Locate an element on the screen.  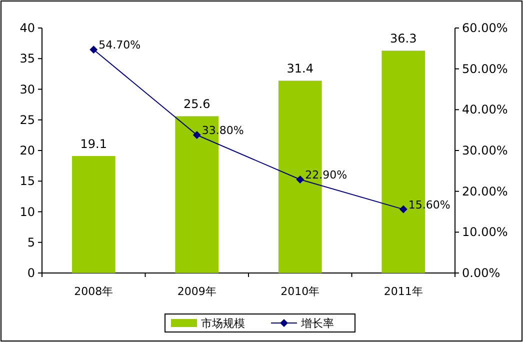
legend-label: 增长率 is located at coordinates (317, 323).